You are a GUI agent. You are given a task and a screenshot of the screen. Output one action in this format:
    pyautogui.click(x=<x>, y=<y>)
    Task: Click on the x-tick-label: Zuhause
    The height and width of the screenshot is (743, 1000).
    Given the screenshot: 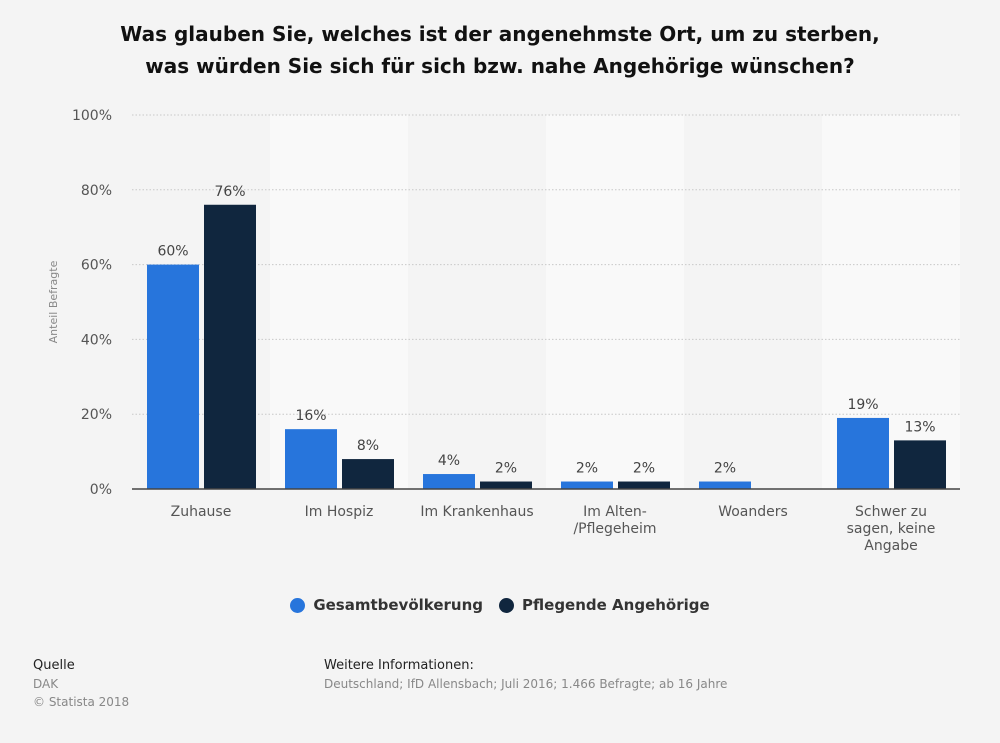 What is the action you would take?
    pyautogui.click(x=201, y=512)
    